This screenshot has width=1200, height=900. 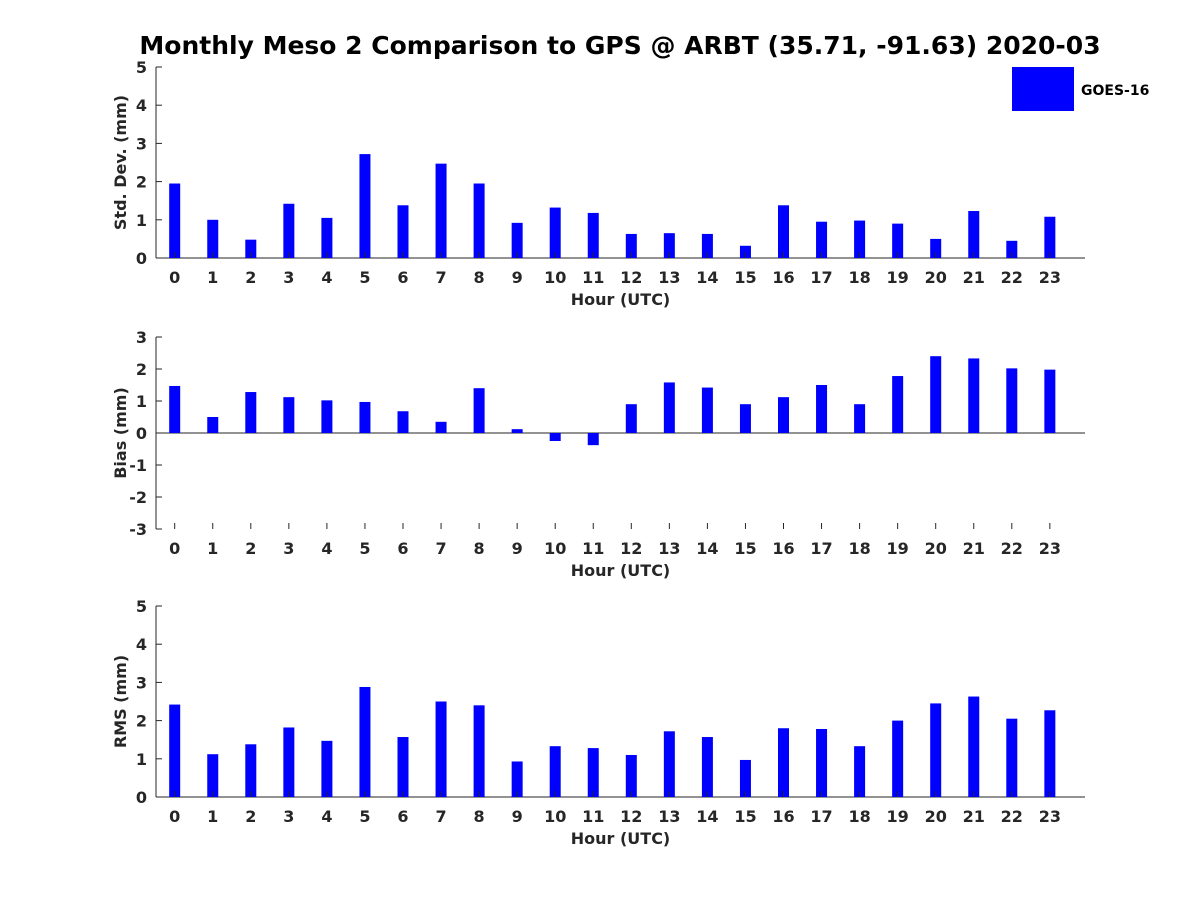 I want to click on legend-swatch, so click(x=1043, y=89).